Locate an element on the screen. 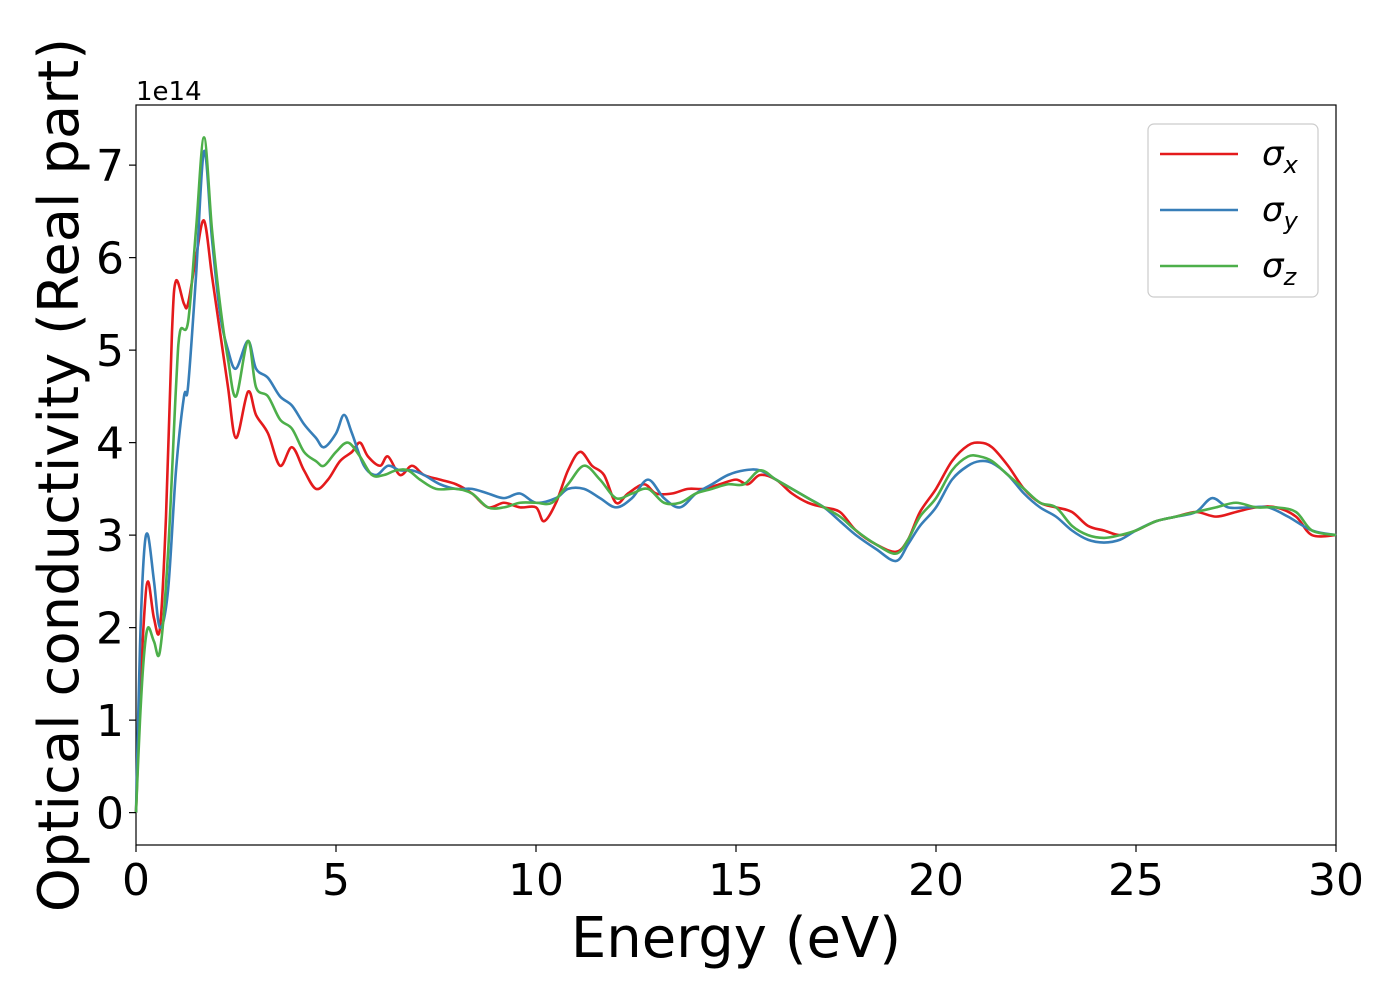 The image size is (1400, 1000). x-tick-label: 5 is located at coordinates (336, 880).